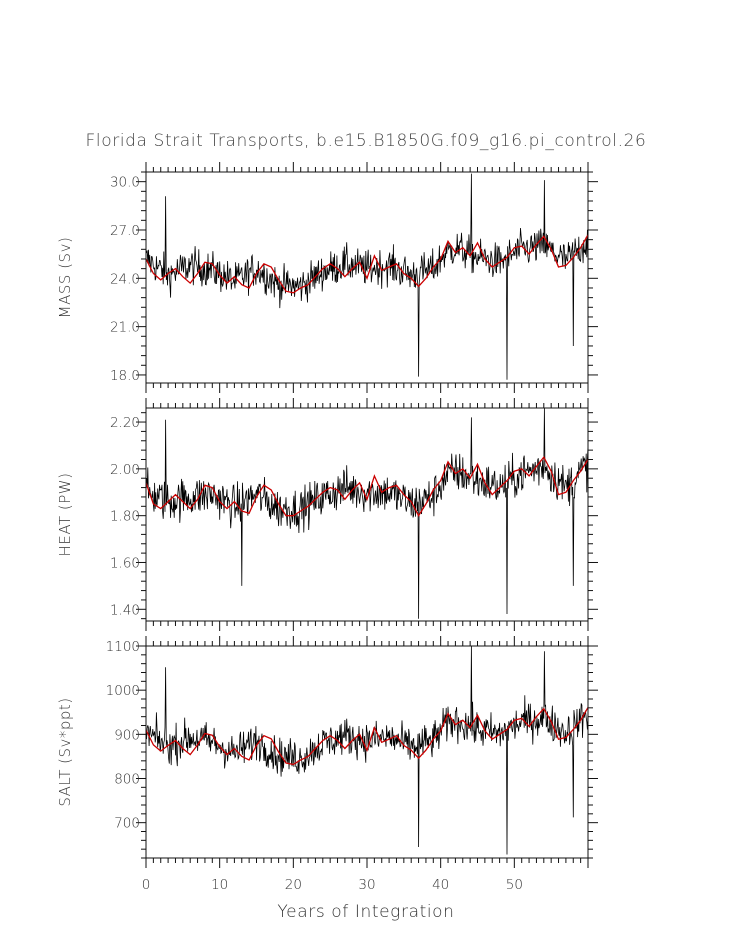 This screenshot has height=945, width=733. I want to click on x-tick-label: 0, so click(146, 885).